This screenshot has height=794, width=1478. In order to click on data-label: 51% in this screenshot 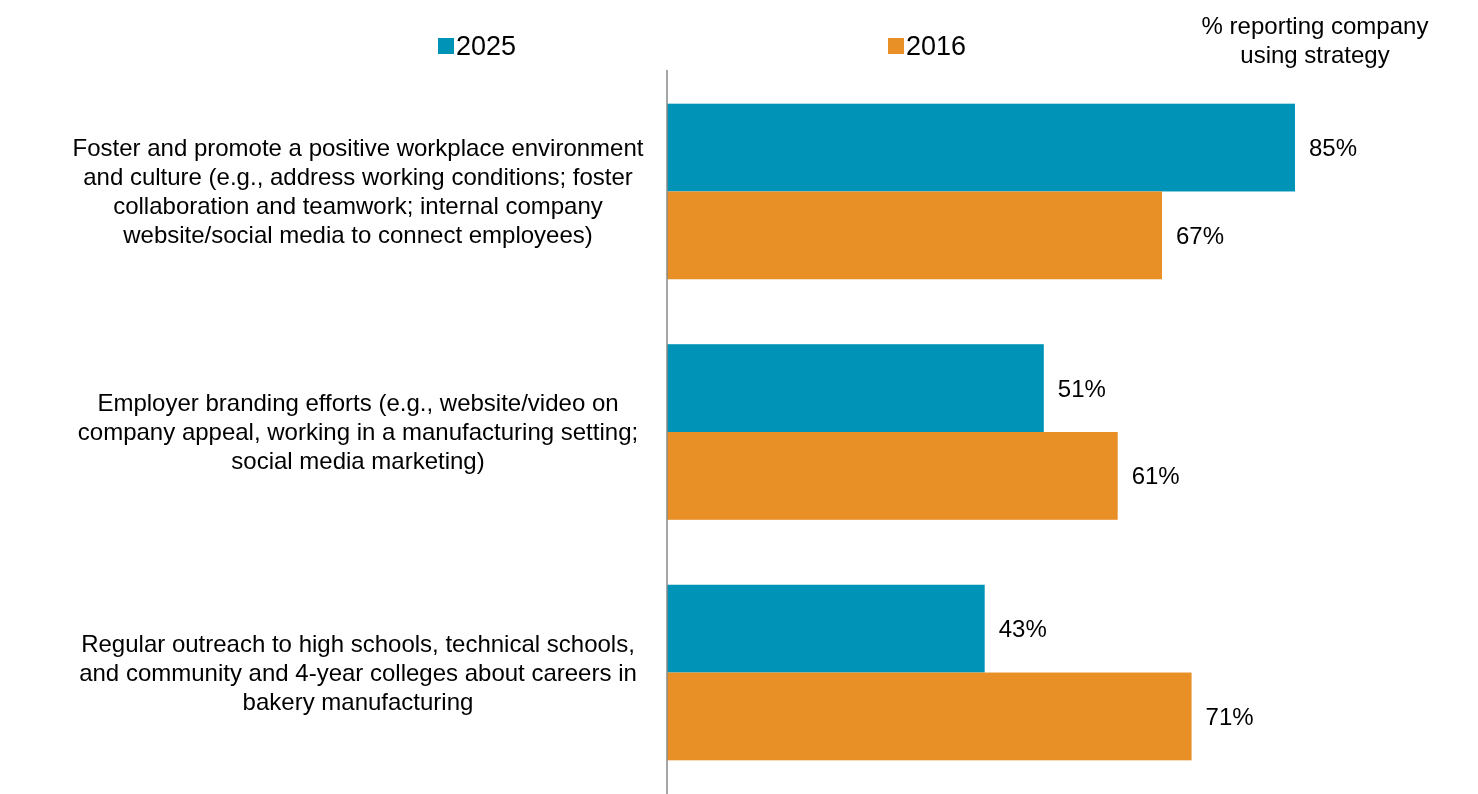, I will do `click(1081, 388)`.